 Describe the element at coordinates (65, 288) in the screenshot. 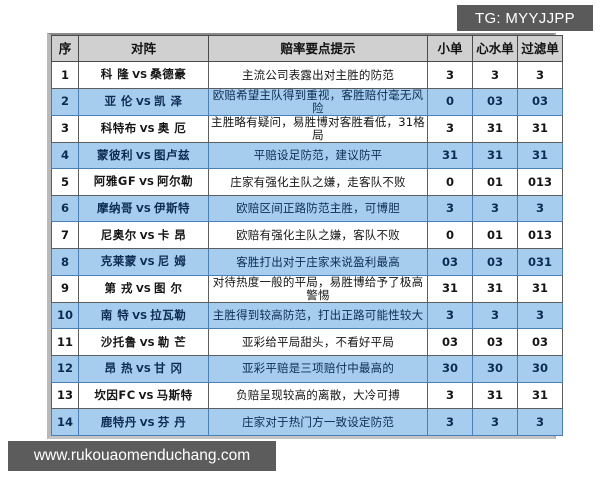

I see `cell-index: 9` at that location.